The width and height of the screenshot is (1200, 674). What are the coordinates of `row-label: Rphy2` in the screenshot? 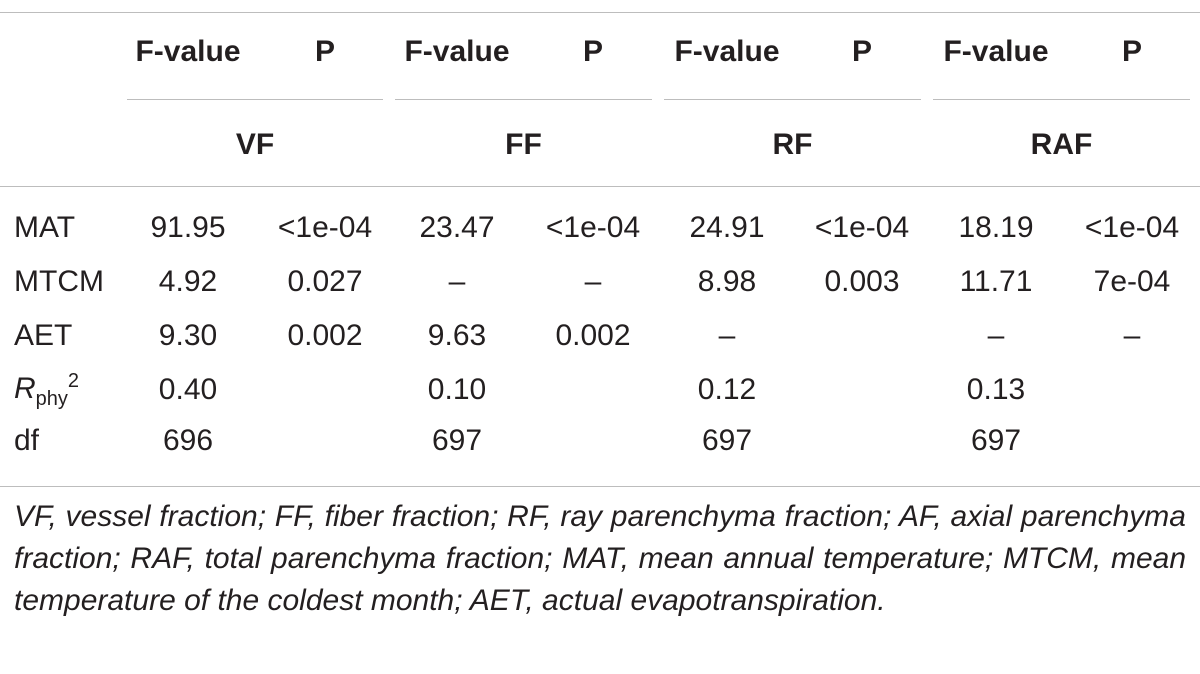 It's located at (46, 390).